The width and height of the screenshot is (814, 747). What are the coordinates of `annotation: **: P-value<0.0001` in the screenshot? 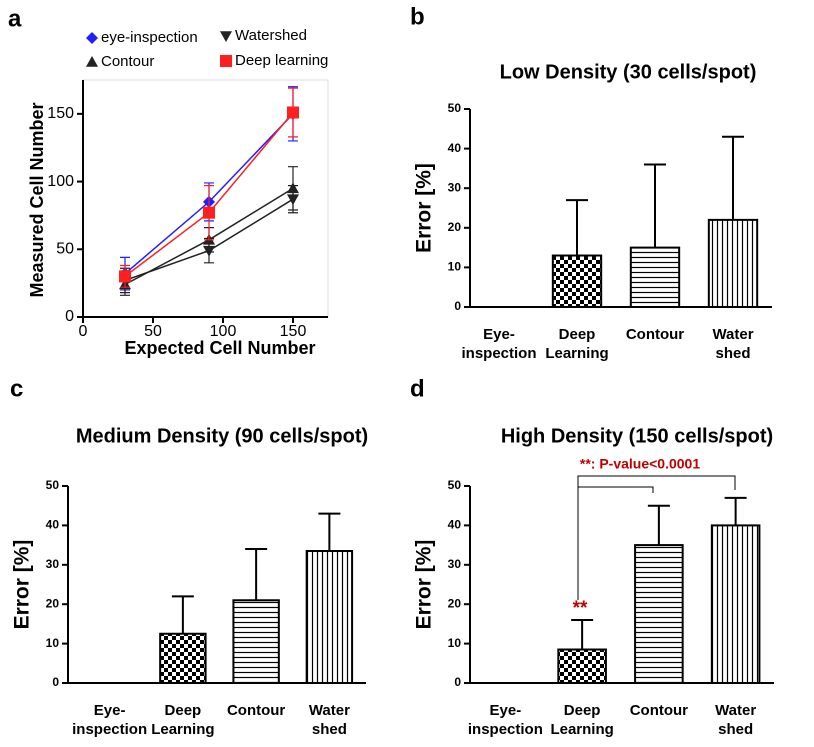 It's located at (640, 464).